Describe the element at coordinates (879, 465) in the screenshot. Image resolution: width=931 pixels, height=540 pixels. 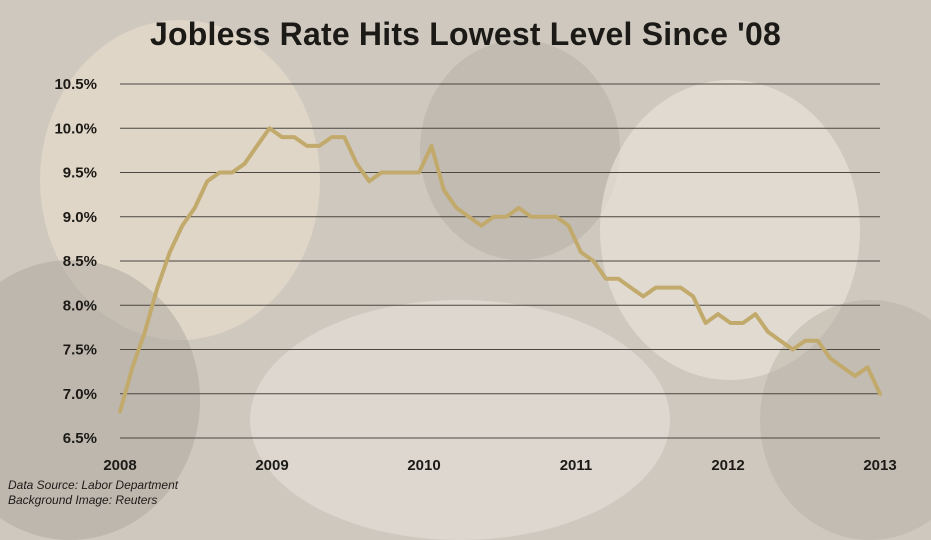
I see `x-tick-label: 2013` at that location.